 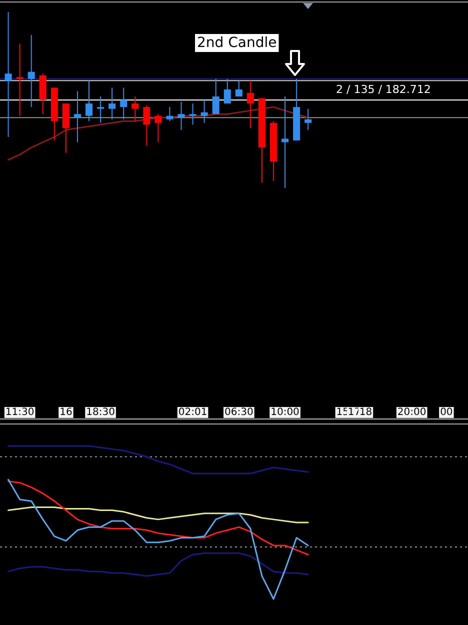 What do you see at coordinates (446, 412) in the screenshot?
I see `x-tick-label: 00` at bounding box center [446, 412].